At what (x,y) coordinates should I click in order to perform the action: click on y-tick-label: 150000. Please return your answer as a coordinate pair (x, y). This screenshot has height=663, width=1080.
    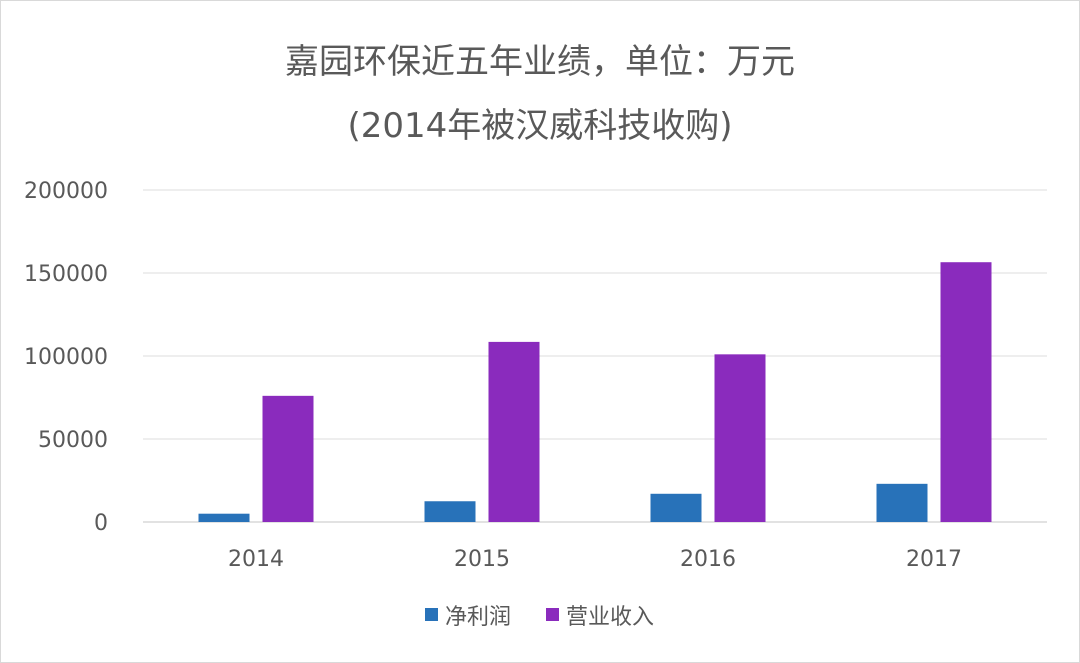
    Looking at the image, I should click on (66, 274).